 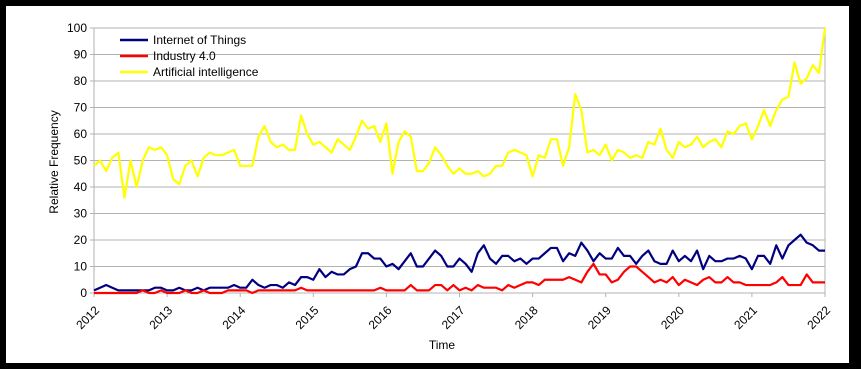 I want to click on y-tick-label: 20, so click(x=81, y=240).